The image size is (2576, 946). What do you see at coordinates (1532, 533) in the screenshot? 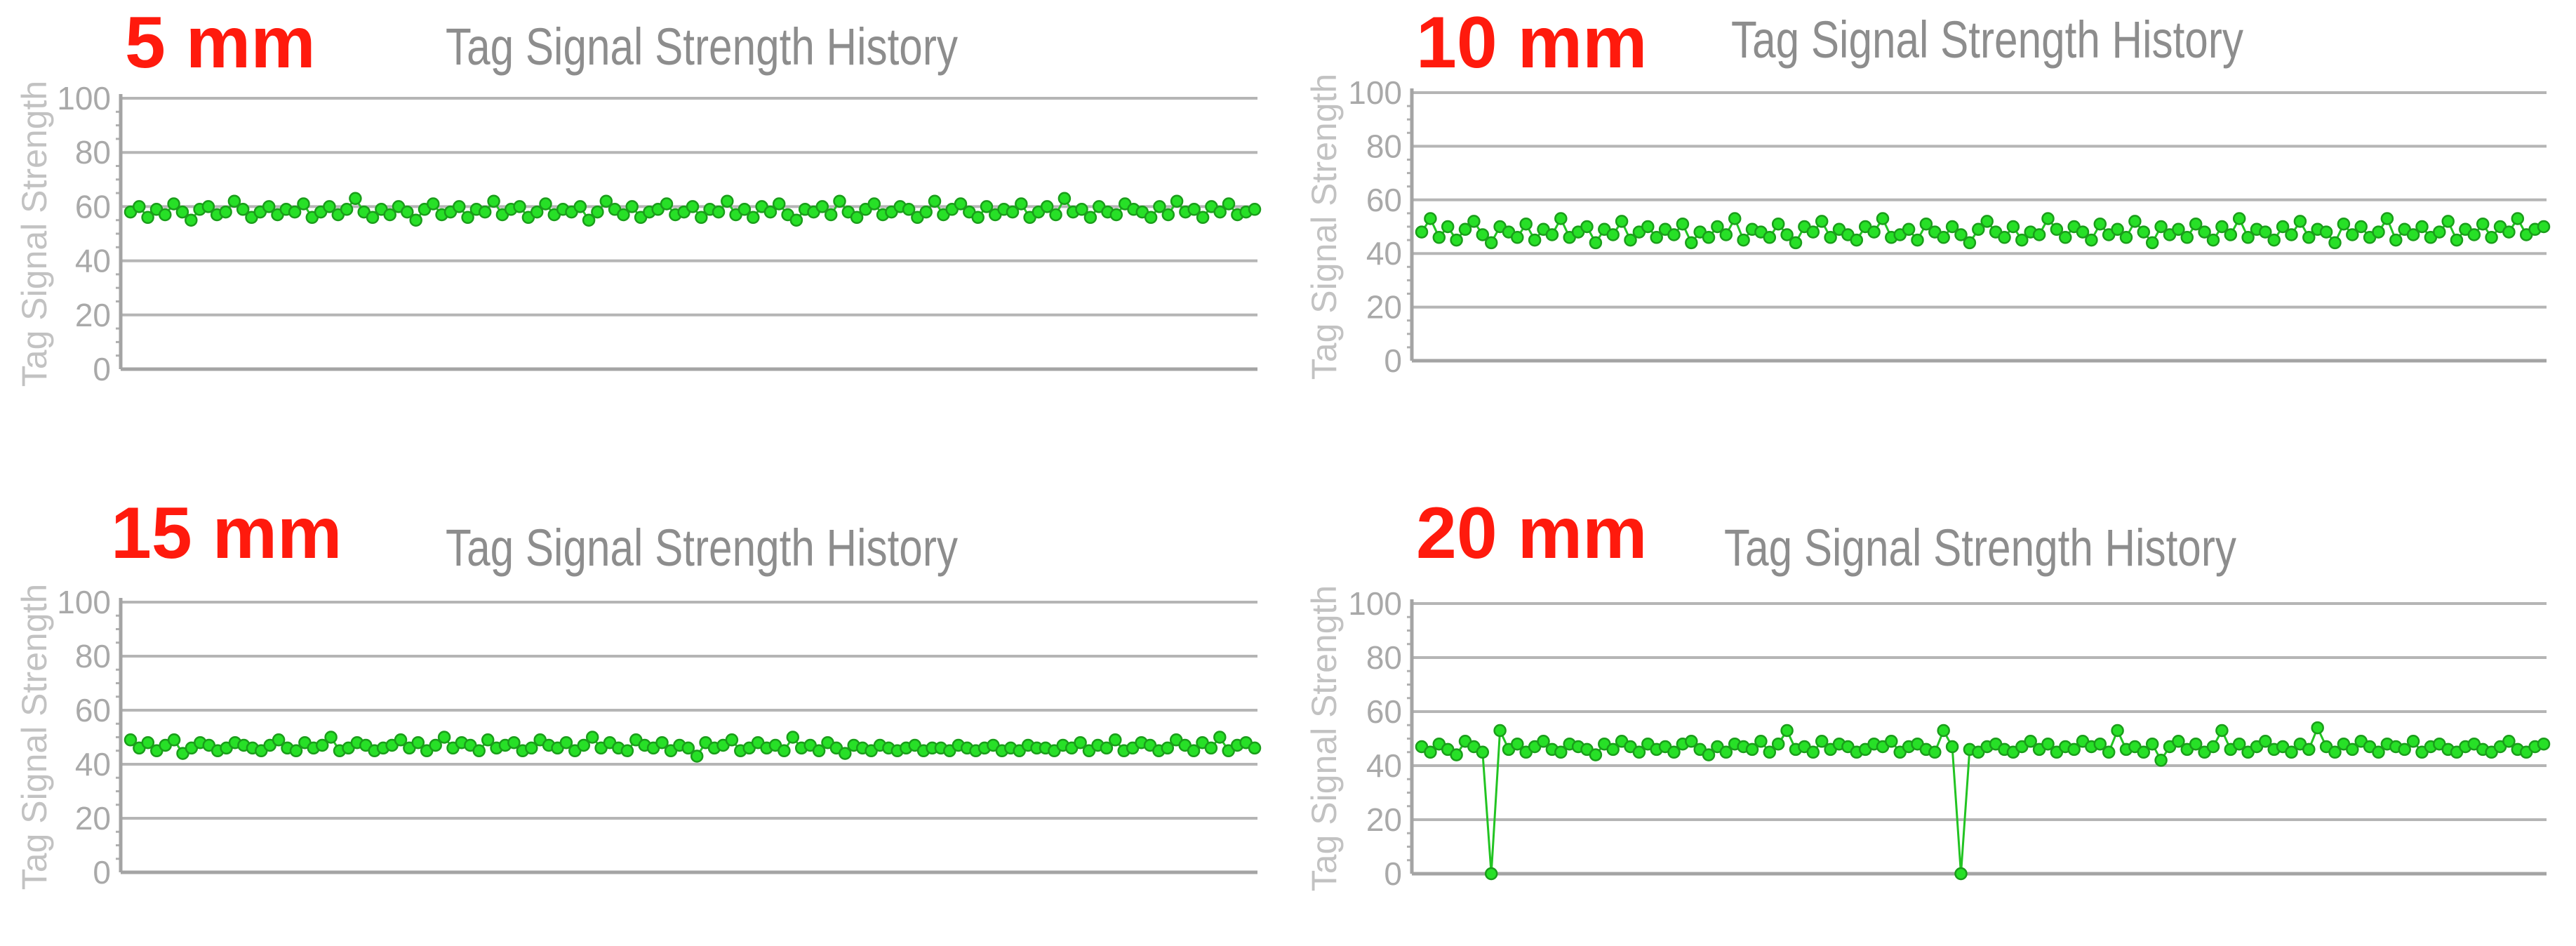
I see `panel-distance-label: 20 mm` at bounding box center [1532, 533].